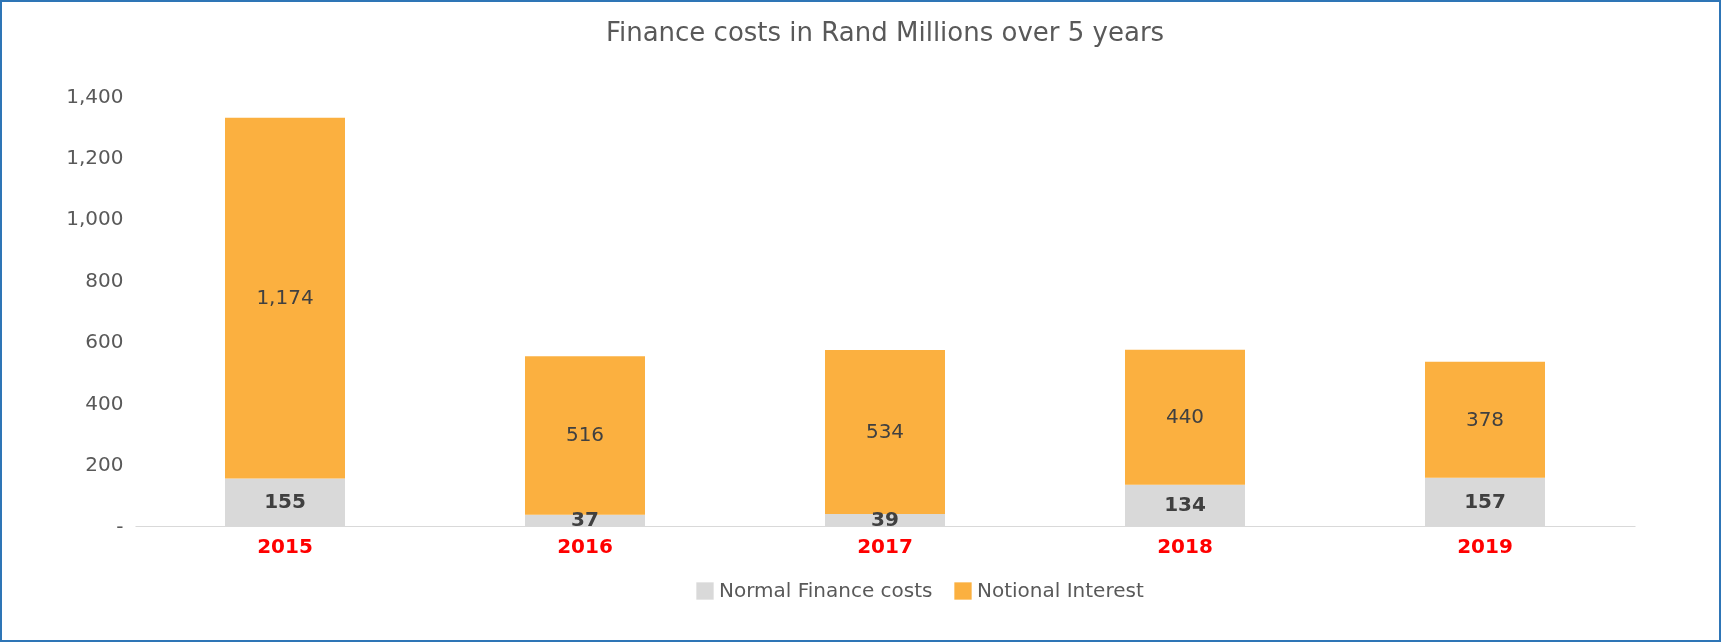 The image size is (1721, 642). I want to click on y-tick-label: -, so click(120, 525).